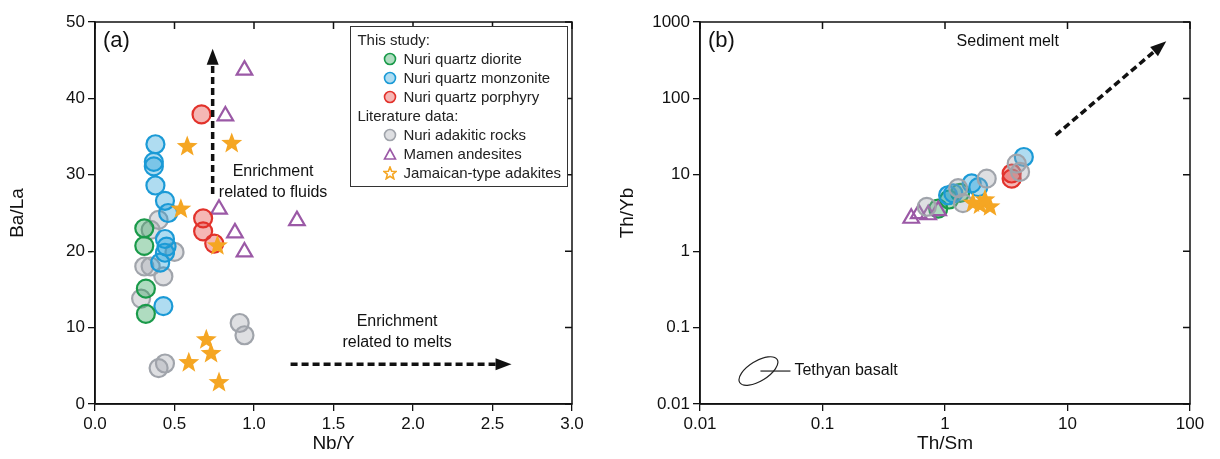 This screenshot has width=1220, height=459. Describe the element at coordinates (675, 98) in the screenshot. I see `y-tick-label: 100` at that location.